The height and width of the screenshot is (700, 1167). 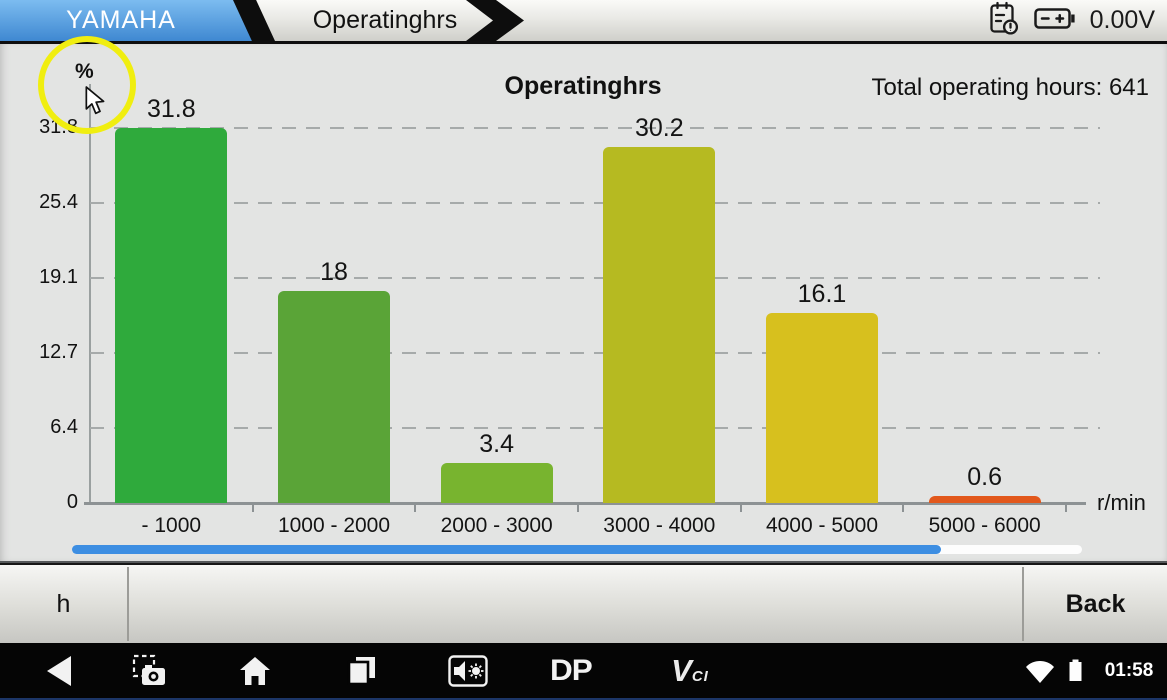 I want to click on unit-hours-button: h, so click(x=63, y=603).